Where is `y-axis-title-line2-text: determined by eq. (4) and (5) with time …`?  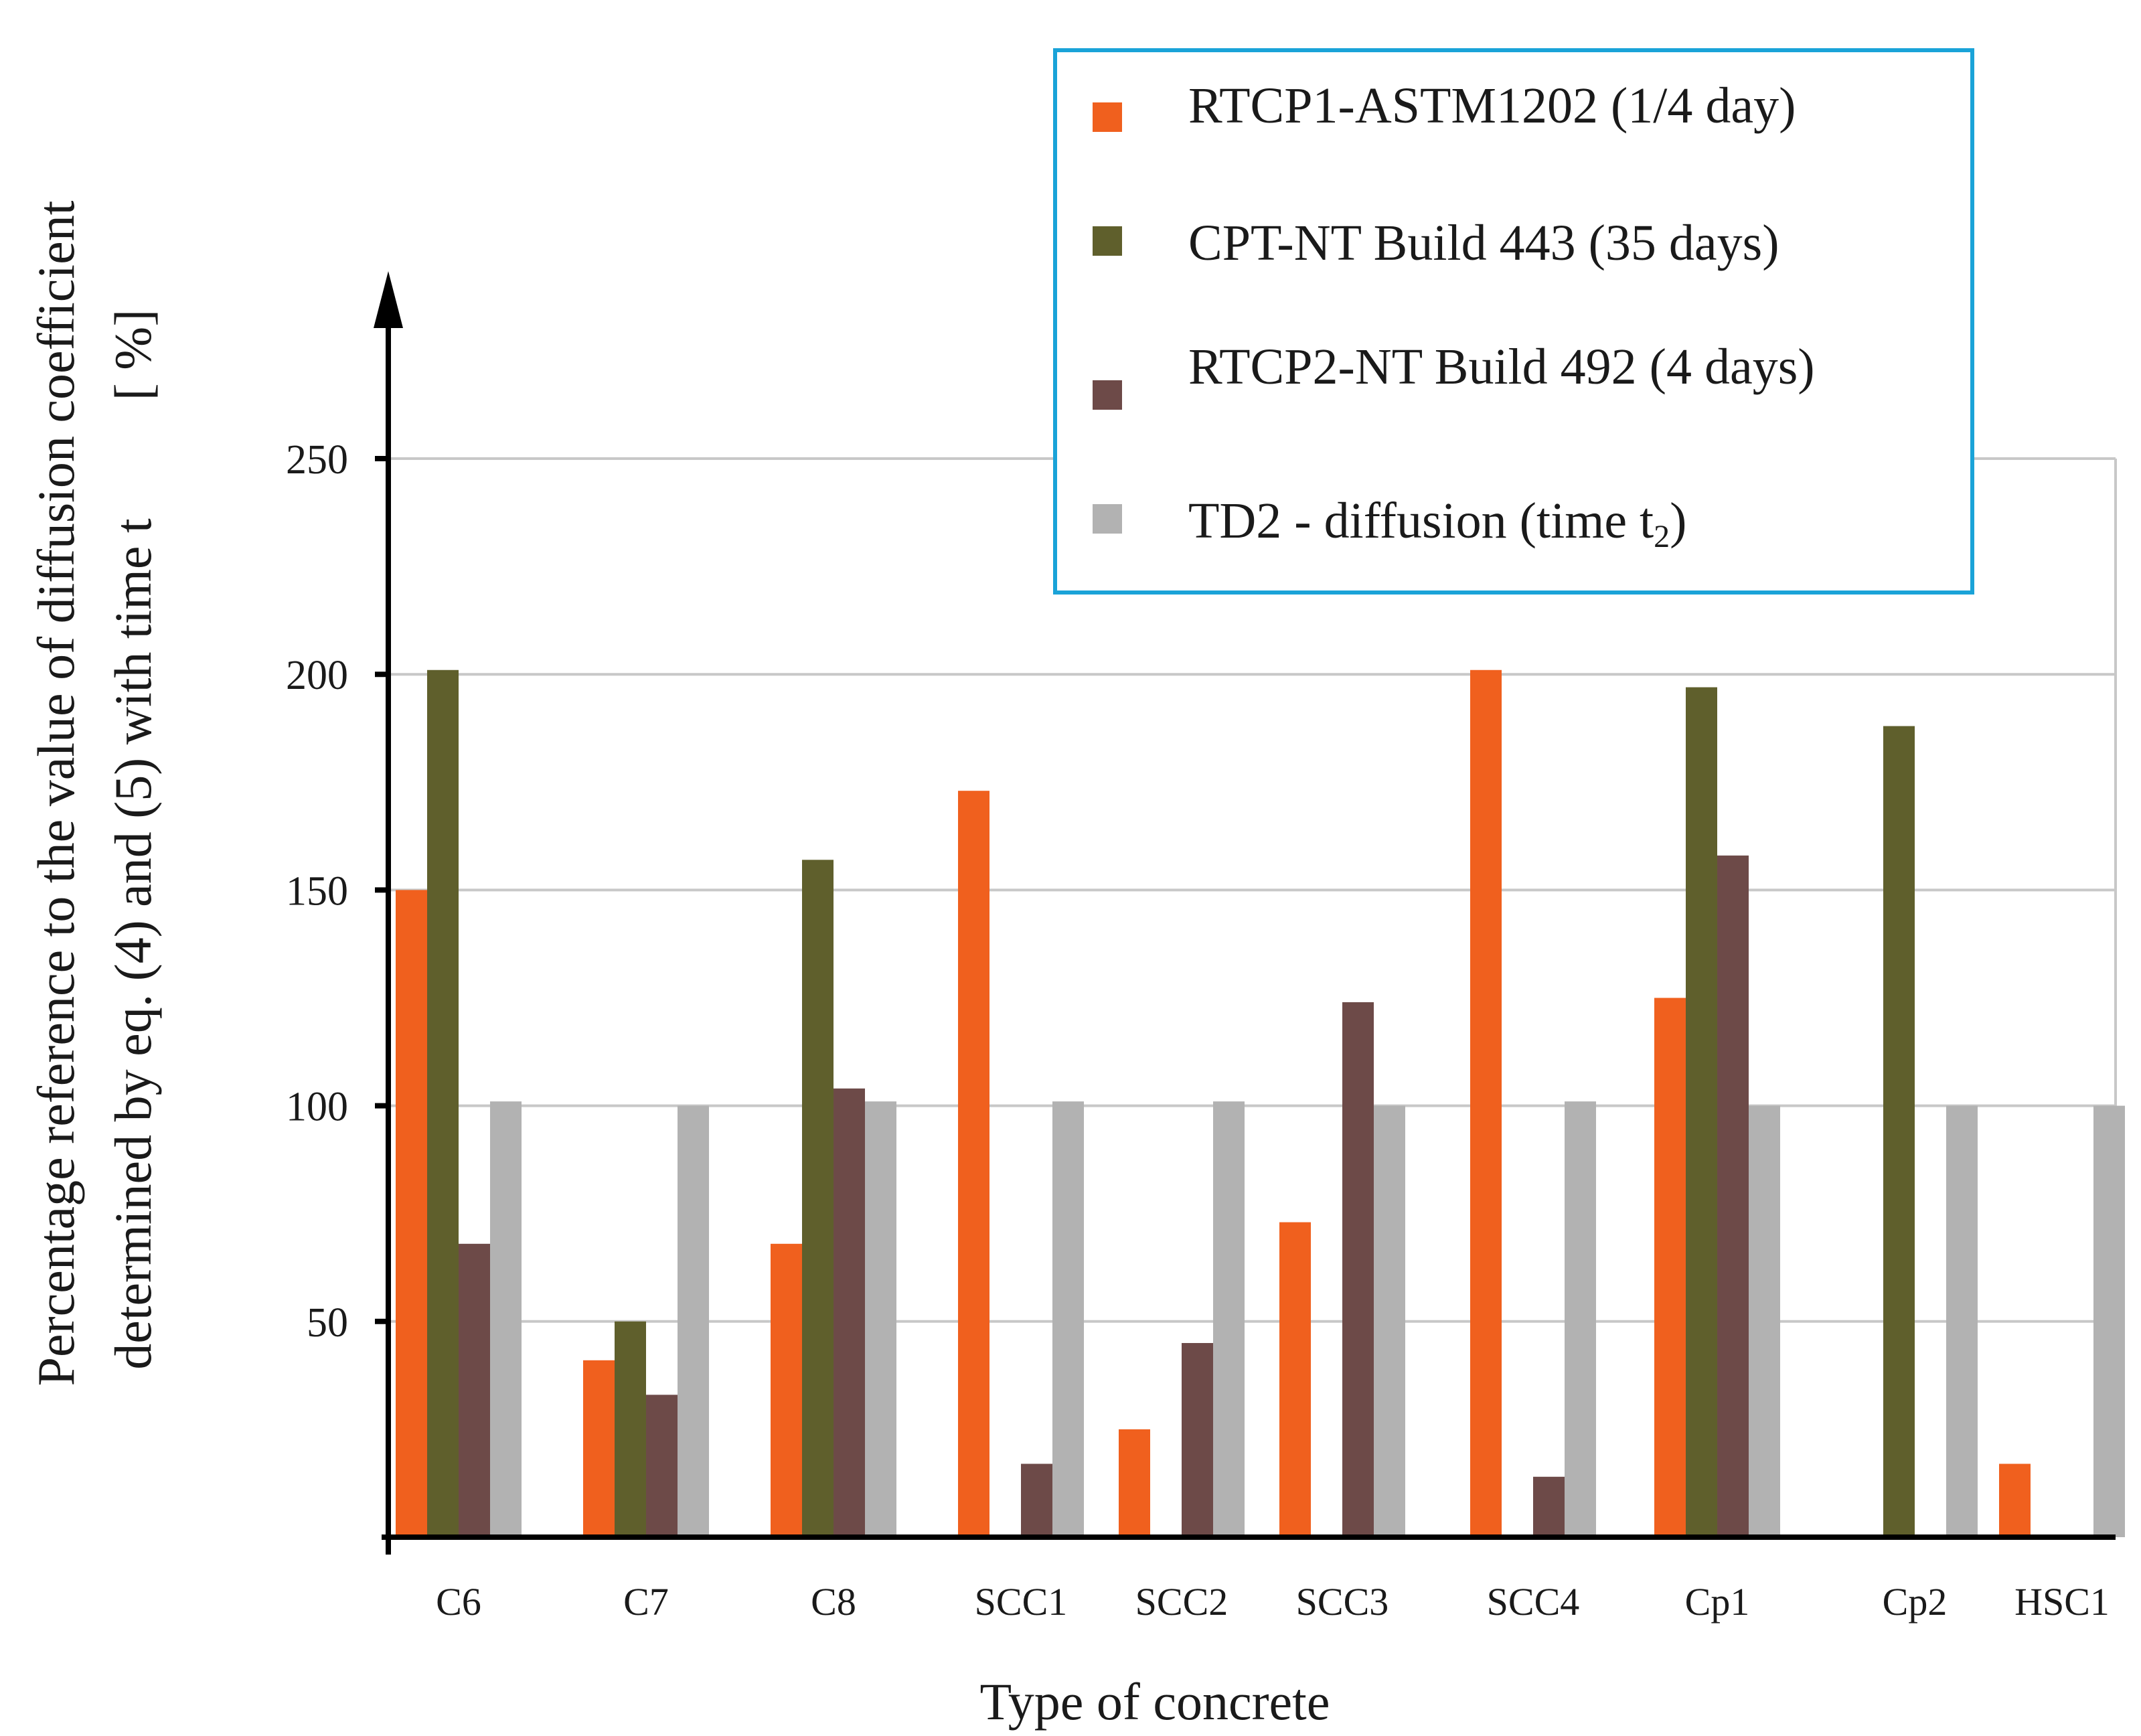 y-axis-title-line2-text: determined by eq. (4) and (5) with time … is located at coordinates (133, 944).